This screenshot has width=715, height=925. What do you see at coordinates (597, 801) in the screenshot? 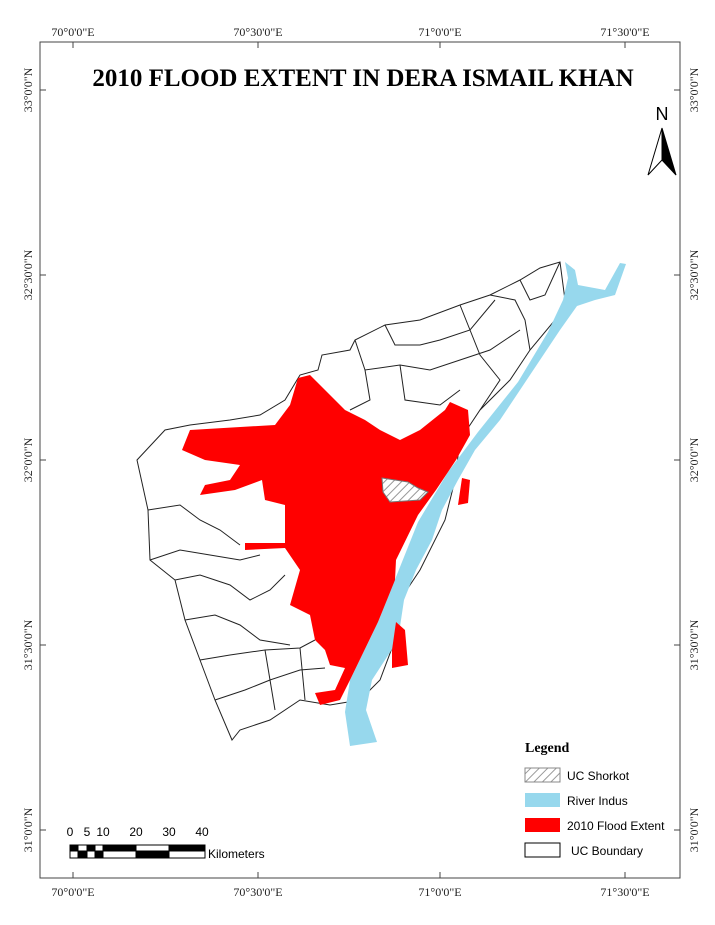
I see `legend-label: River Indus` at bounding box center [597, 801].